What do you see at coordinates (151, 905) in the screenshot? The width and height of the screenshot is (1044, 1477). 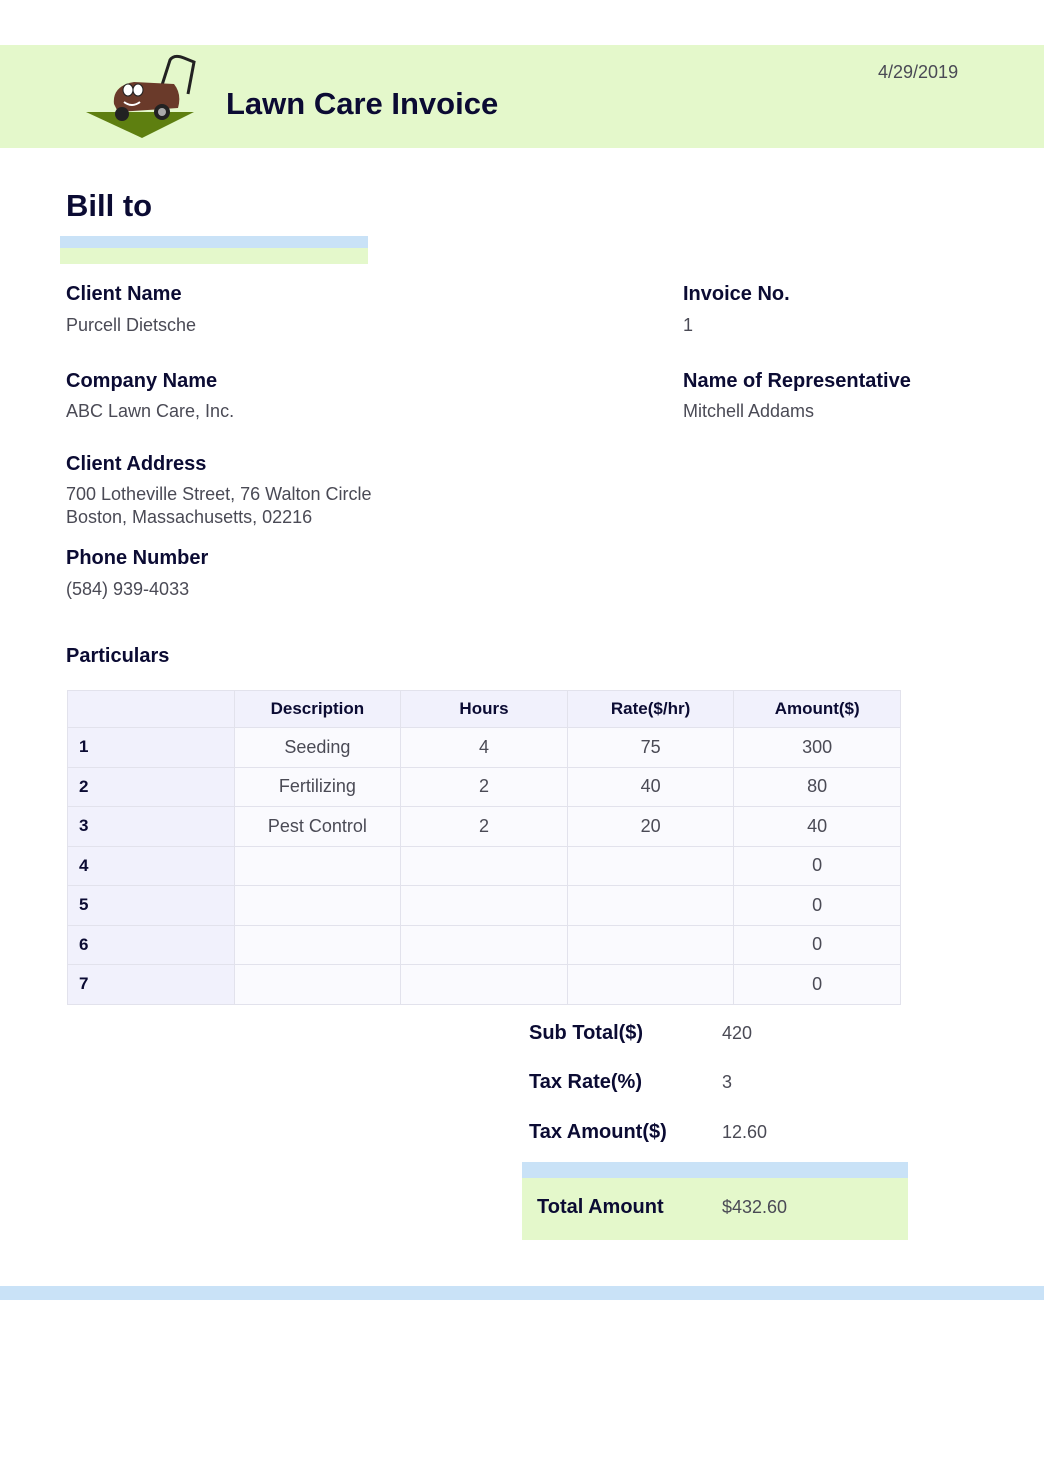 I see `table-cell: 5` at bounding box center [151, 905].